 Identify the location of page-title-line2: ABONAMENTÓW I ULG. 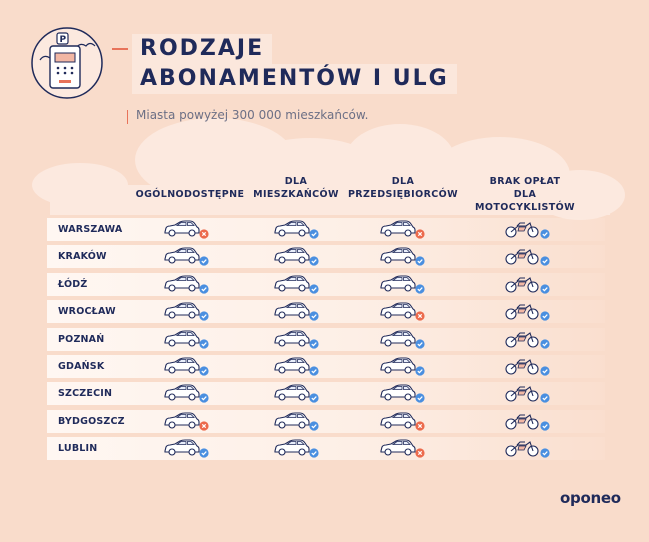
(294, 79).